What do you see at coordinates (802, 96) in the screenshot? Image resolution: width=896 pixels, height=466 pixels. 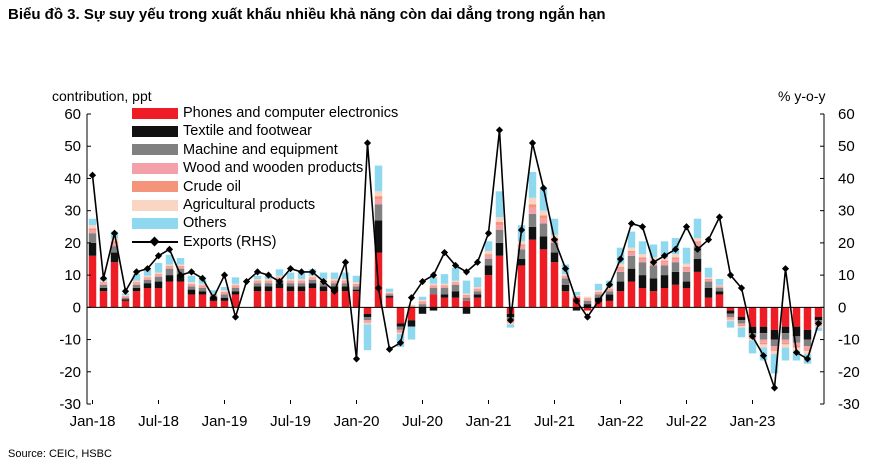 I see `right-axis-label: % y-o-y` at bounding box center [802, 96].